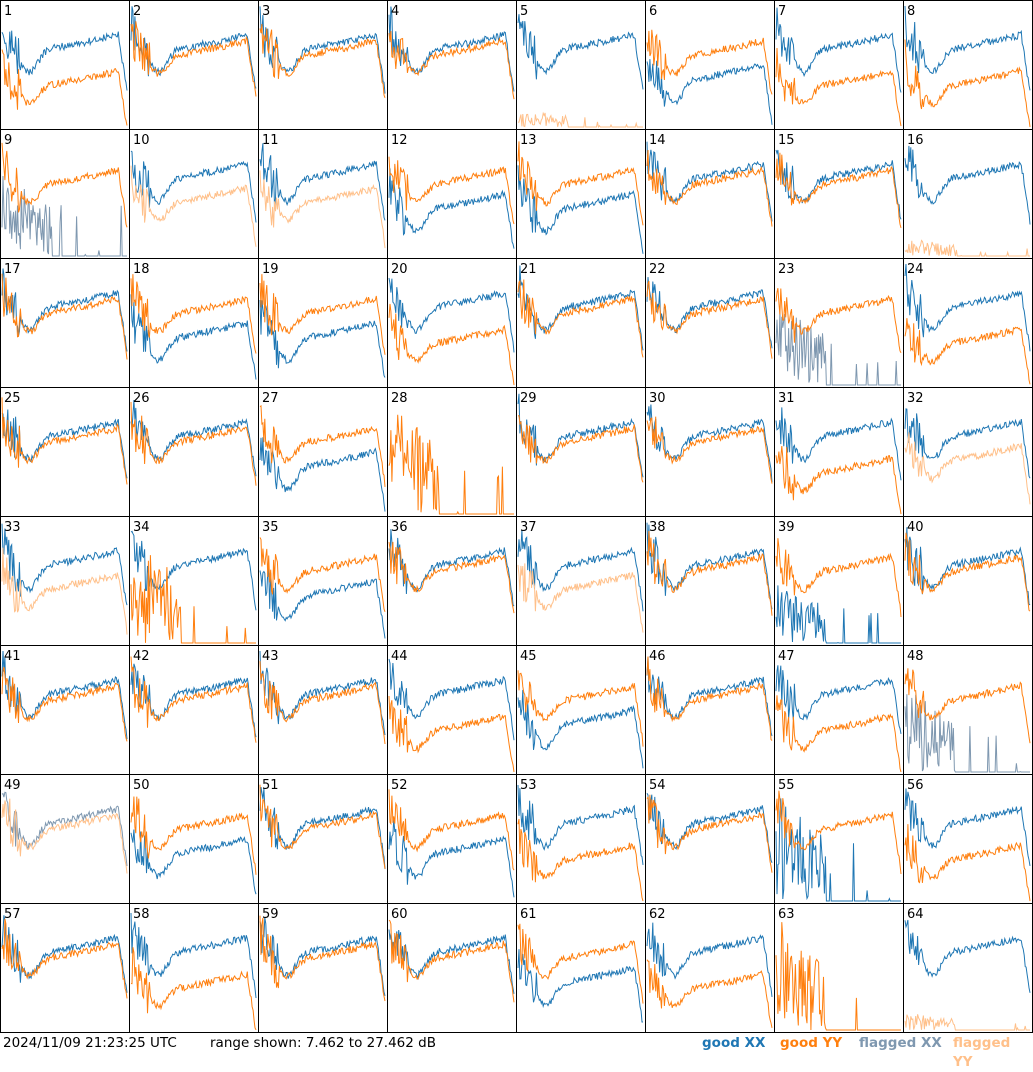 This screenshot has height=1072, width=1033. What do you see at coordinates (399, 527) in the screenshot?
I see `panel-label: 36` at bounding box center [399, 527].